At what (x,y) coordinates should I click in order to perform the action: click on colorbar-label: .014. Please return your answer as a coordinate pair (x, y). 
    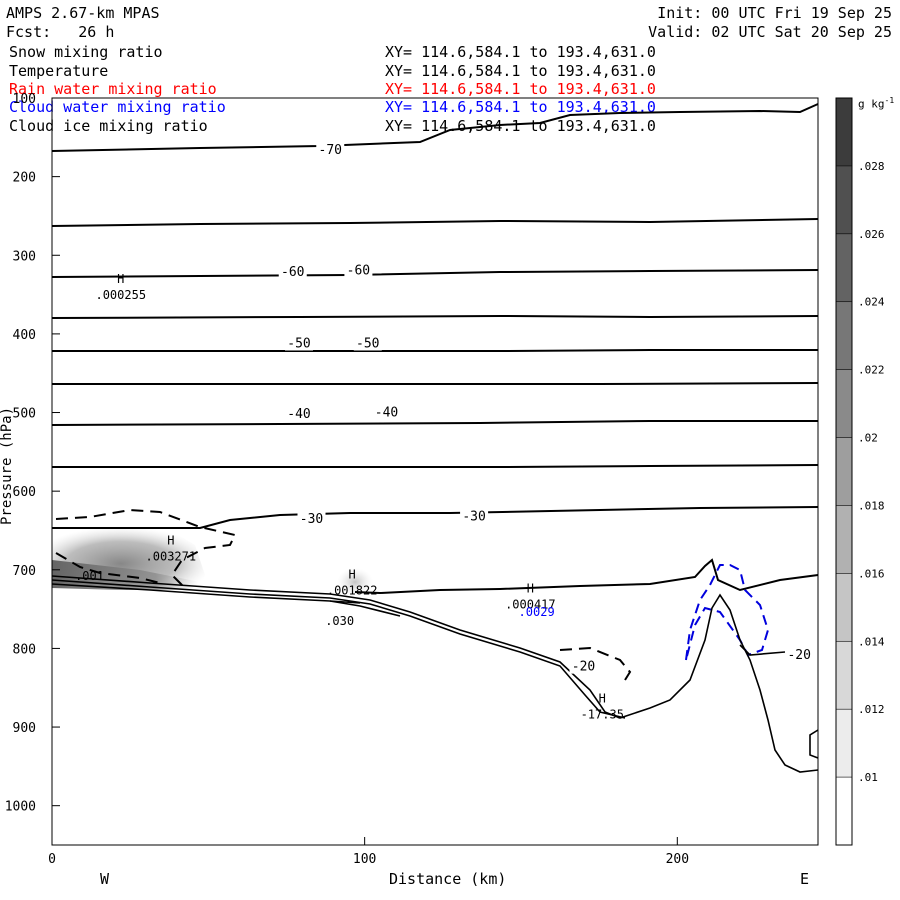
    Looking at the image, I should click on (871, 641).